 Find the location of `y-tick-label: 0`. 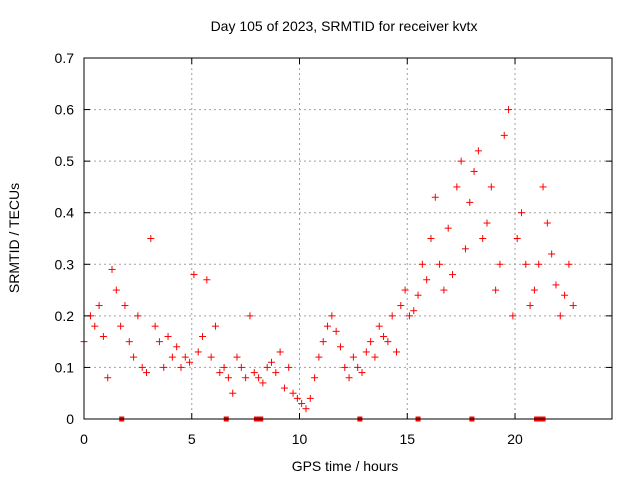

y-tick-label: 0 is located at coordinates (70, 419).